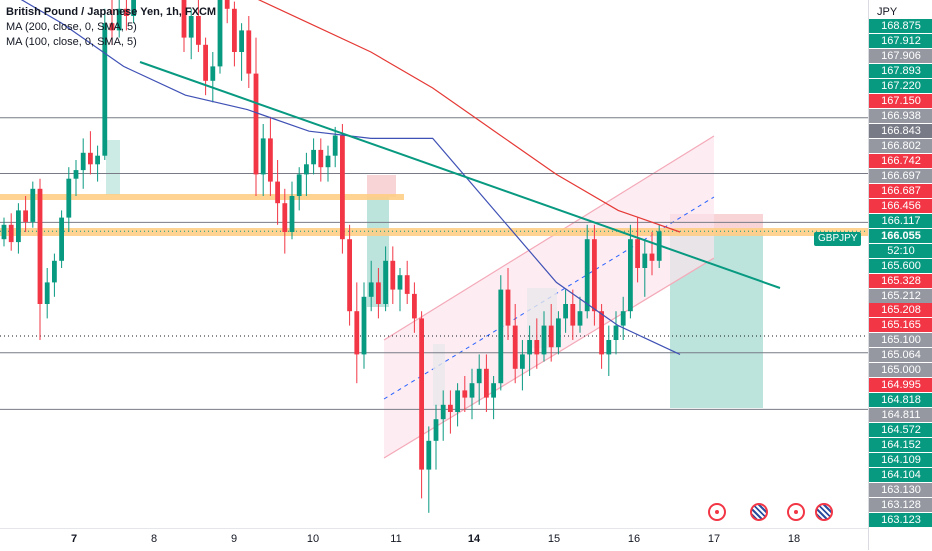 The image size is (932, 551). What do you see at coordinates (549, 238) in the screenshot?
I see `channel-upper` at bounding box center [549, 238].